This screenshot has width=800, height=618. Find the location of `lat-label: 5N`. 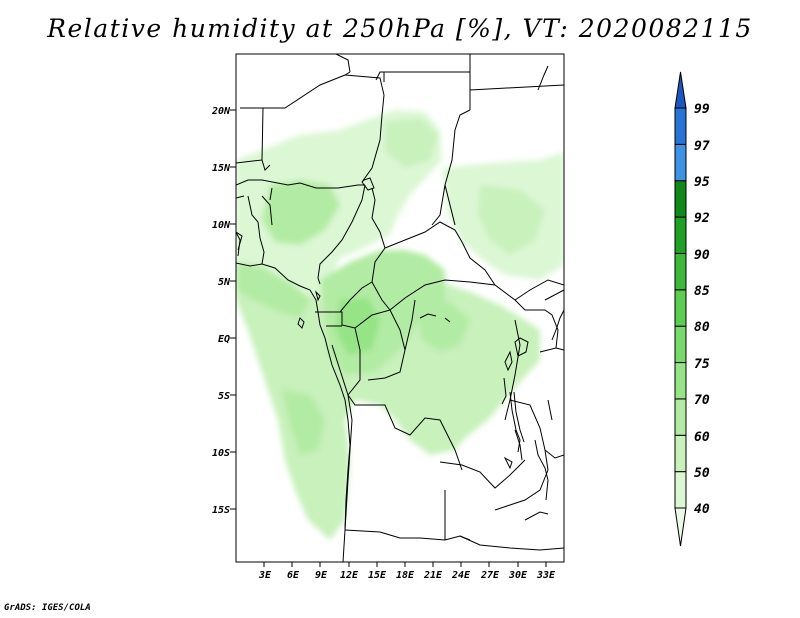

lat-label: 5N is located at coordinates (224, 282).